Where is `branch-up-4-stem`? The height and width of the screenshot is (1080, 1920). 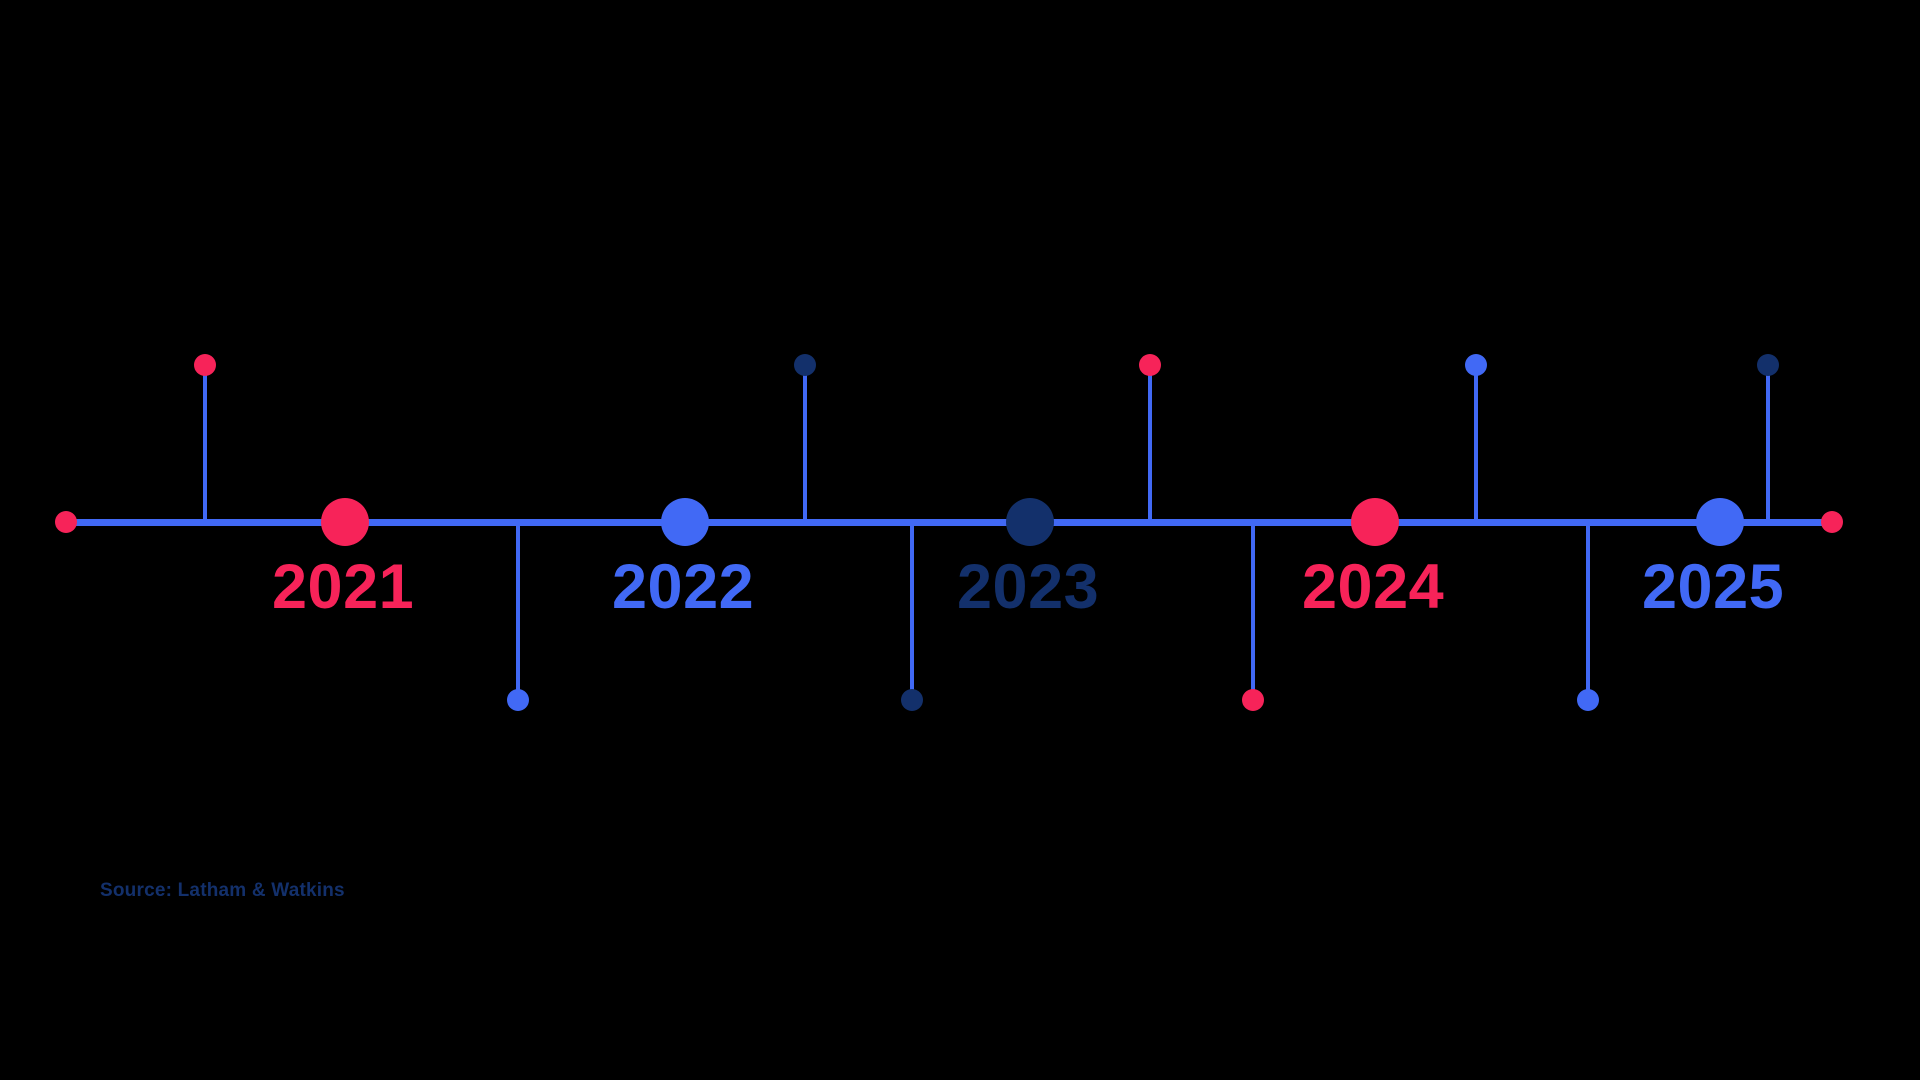 branch-up-4-stem is located at coordinates (1476, 444).